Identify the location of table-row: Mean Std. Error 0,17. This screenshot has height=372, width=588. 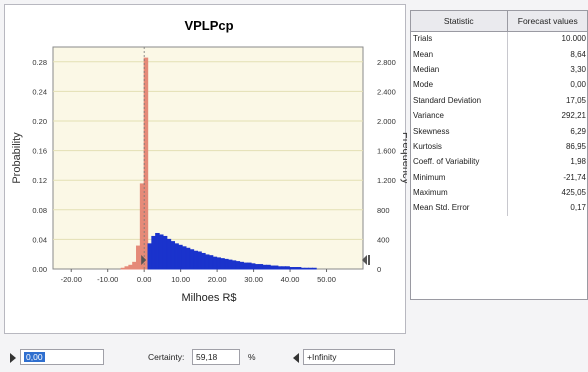
(499, 208).